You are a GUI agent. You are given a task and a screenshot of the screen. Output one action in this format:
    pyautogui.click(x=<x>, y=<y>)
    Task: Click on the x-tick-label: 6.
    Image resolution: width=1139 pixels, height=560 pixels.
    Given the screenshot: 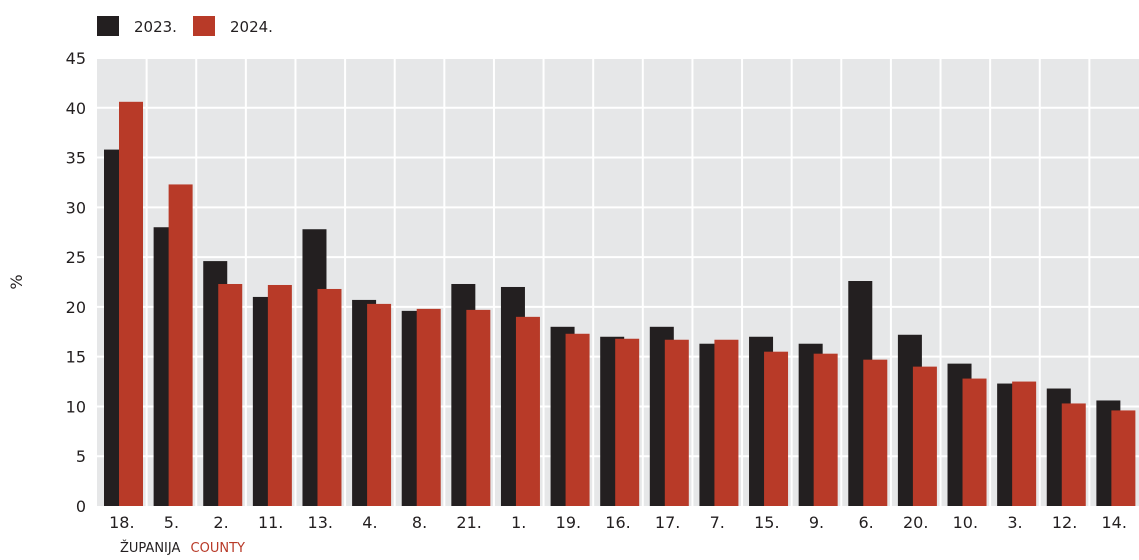 What is the action you would take?
    pyautogui.click(x=865, y=522)
    